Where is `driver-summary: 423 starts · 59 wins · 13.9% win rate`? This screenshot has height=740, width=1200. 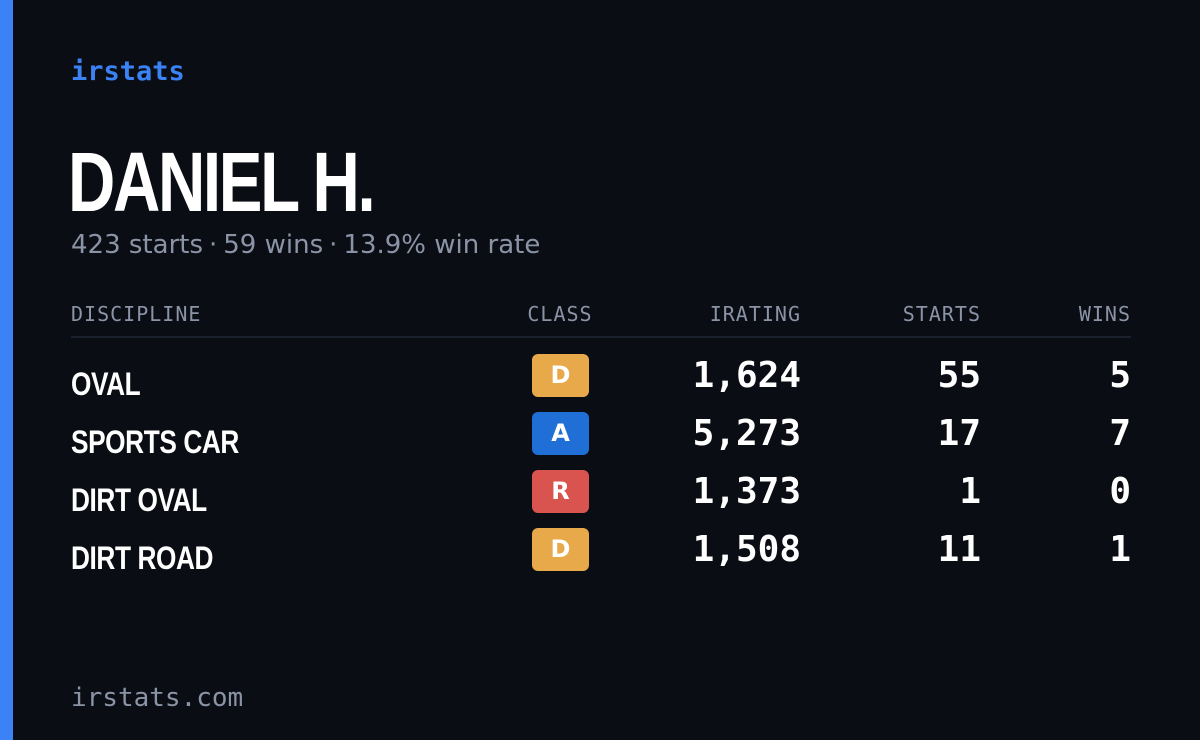 driver-summary: 423 starts · 59 wins · 13.9% win rate is located at coordinates (305, 245).